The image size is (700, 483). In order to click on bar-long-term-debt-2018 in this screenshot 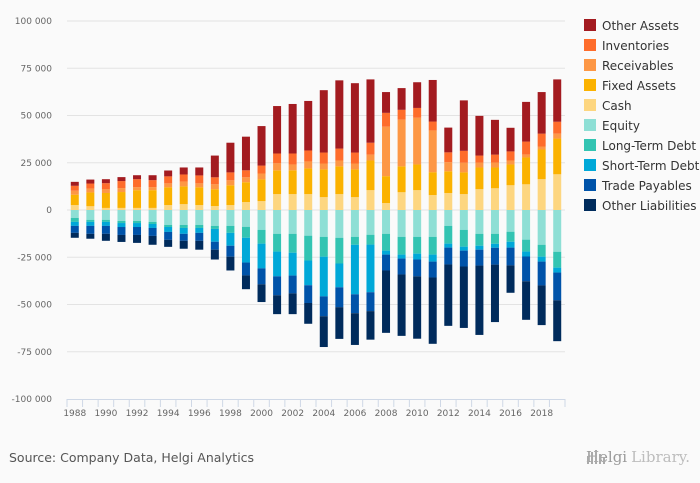, I will do `click(541, 250)`.